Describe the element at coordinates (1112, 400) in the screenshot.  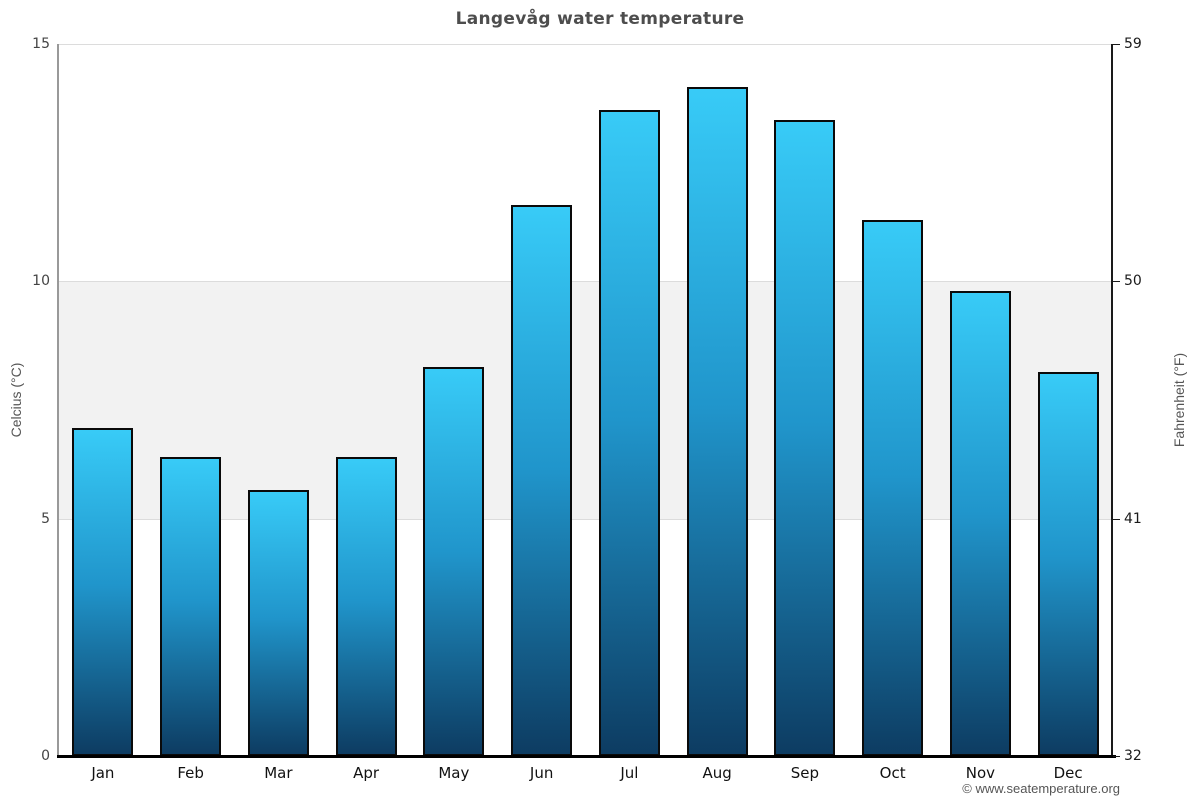
I see `y-axis-right-line` at that location.